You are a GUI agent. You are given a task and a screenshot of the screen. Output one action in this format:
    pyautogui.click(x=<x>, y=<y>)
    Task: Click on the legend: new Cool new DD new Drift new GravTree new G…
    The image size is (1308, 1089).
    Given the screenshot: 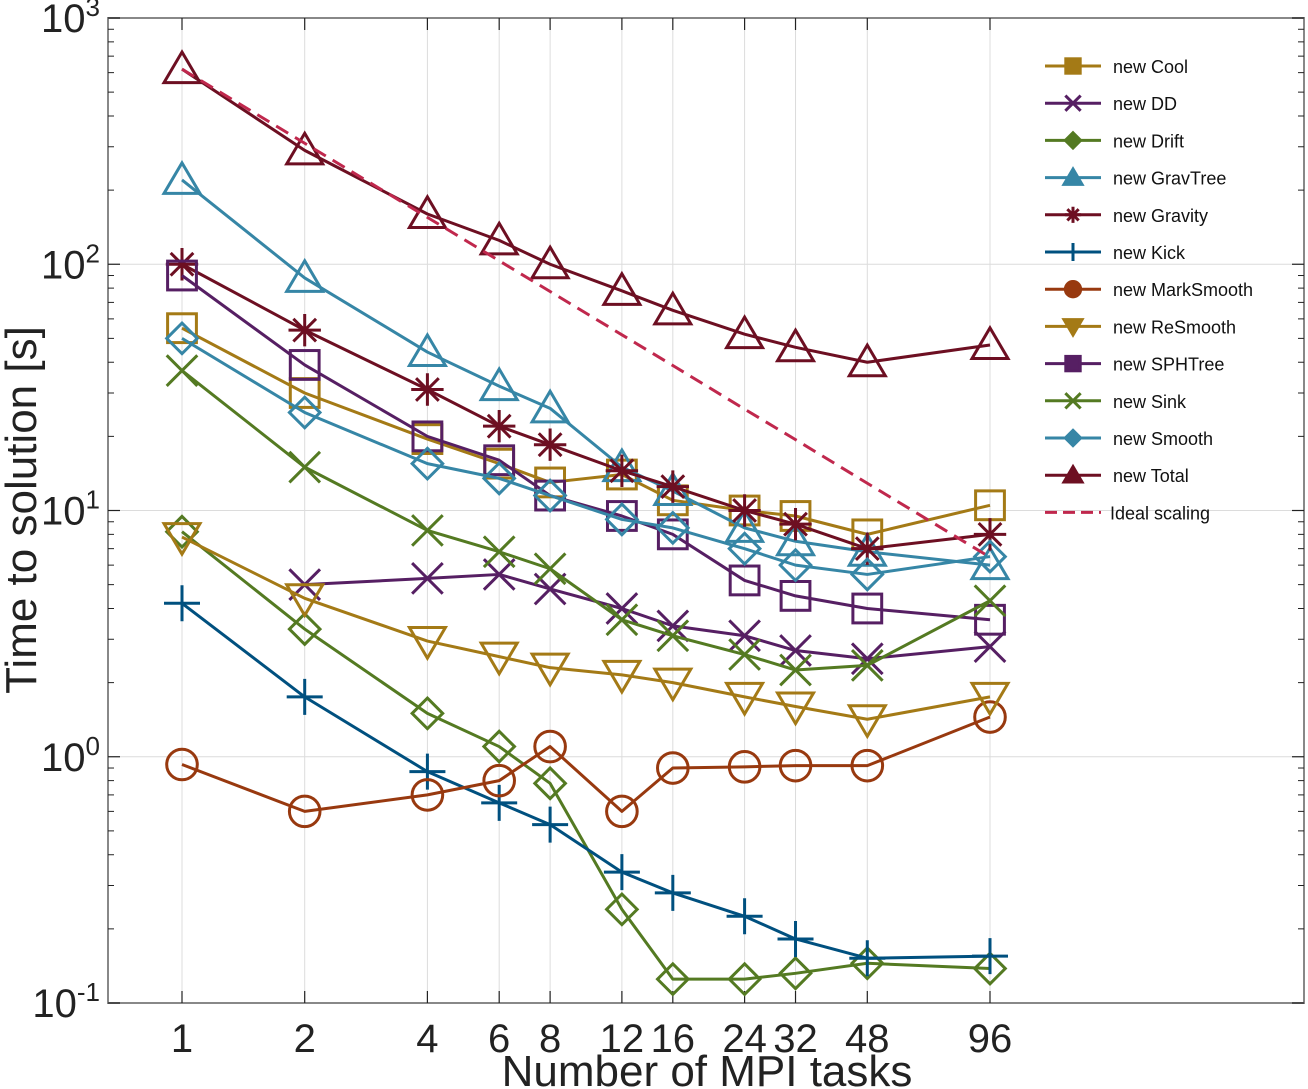 What is the action you would take?
    pyautogui.click(x=1149, y=290)
    